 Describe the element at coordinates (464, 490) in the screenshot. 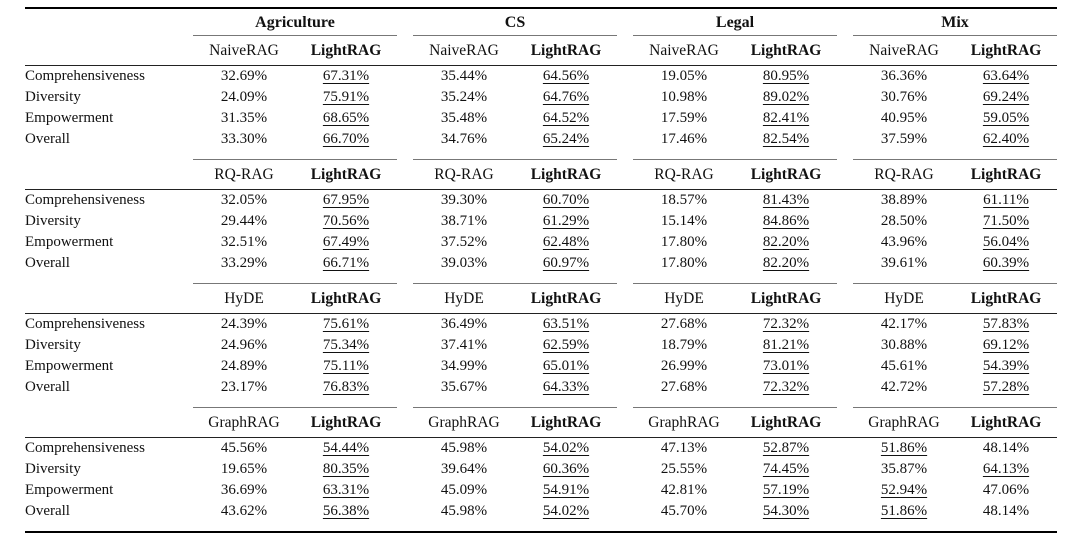

I see `baseline-score: 45.09%` at that location.